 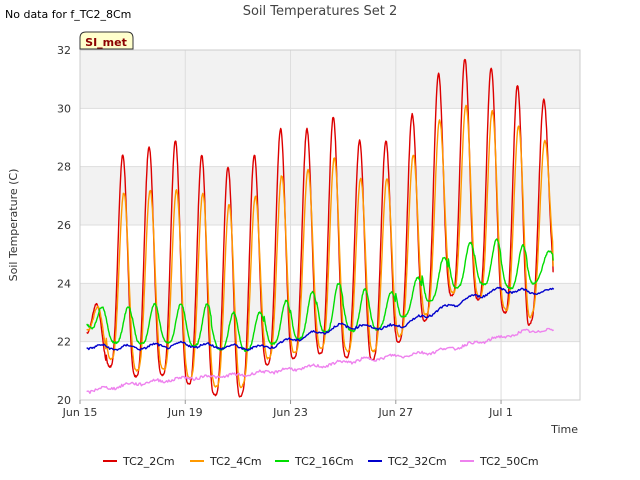 I want to click on legend: TC2_2Cm TC2_4Cm TC2_16Cm TC2_32Cm TC2_50Cm, so click(x=321, y=461).